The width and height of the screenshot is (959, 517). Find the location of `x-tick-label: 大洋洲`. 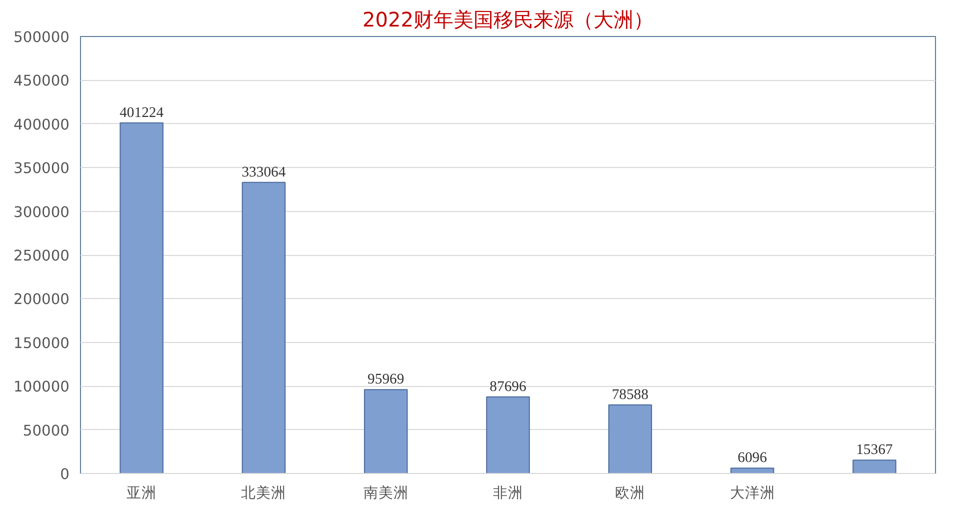

x-tick-label: 大洋洲 is located at coordinates (752, 493).